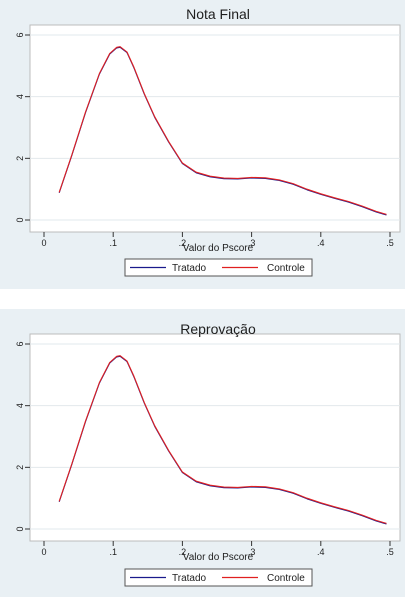  What do you see at coordinates (218, 14) in the screenshot?
I see `chart-title: Nota Final` at bounding box center [218, 14].